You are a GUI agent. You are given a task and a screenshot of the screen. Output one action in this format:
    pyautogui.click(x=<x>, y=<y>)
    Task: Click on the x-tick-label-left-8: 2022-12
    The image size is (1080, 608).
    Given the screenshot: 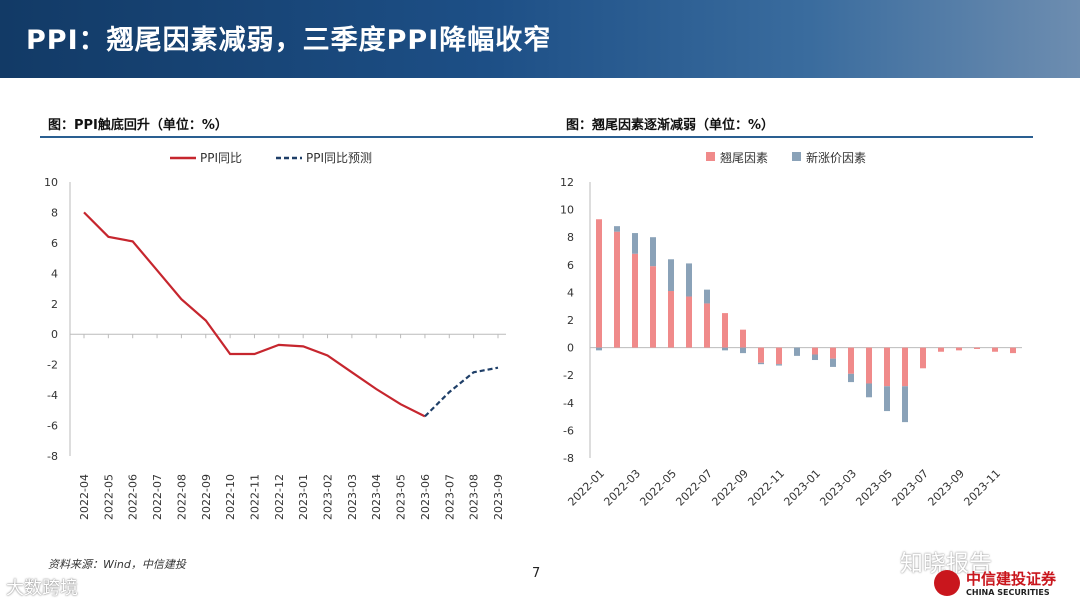 What is the action you would take?
    pyautogui.click(x=279, y=497)
    